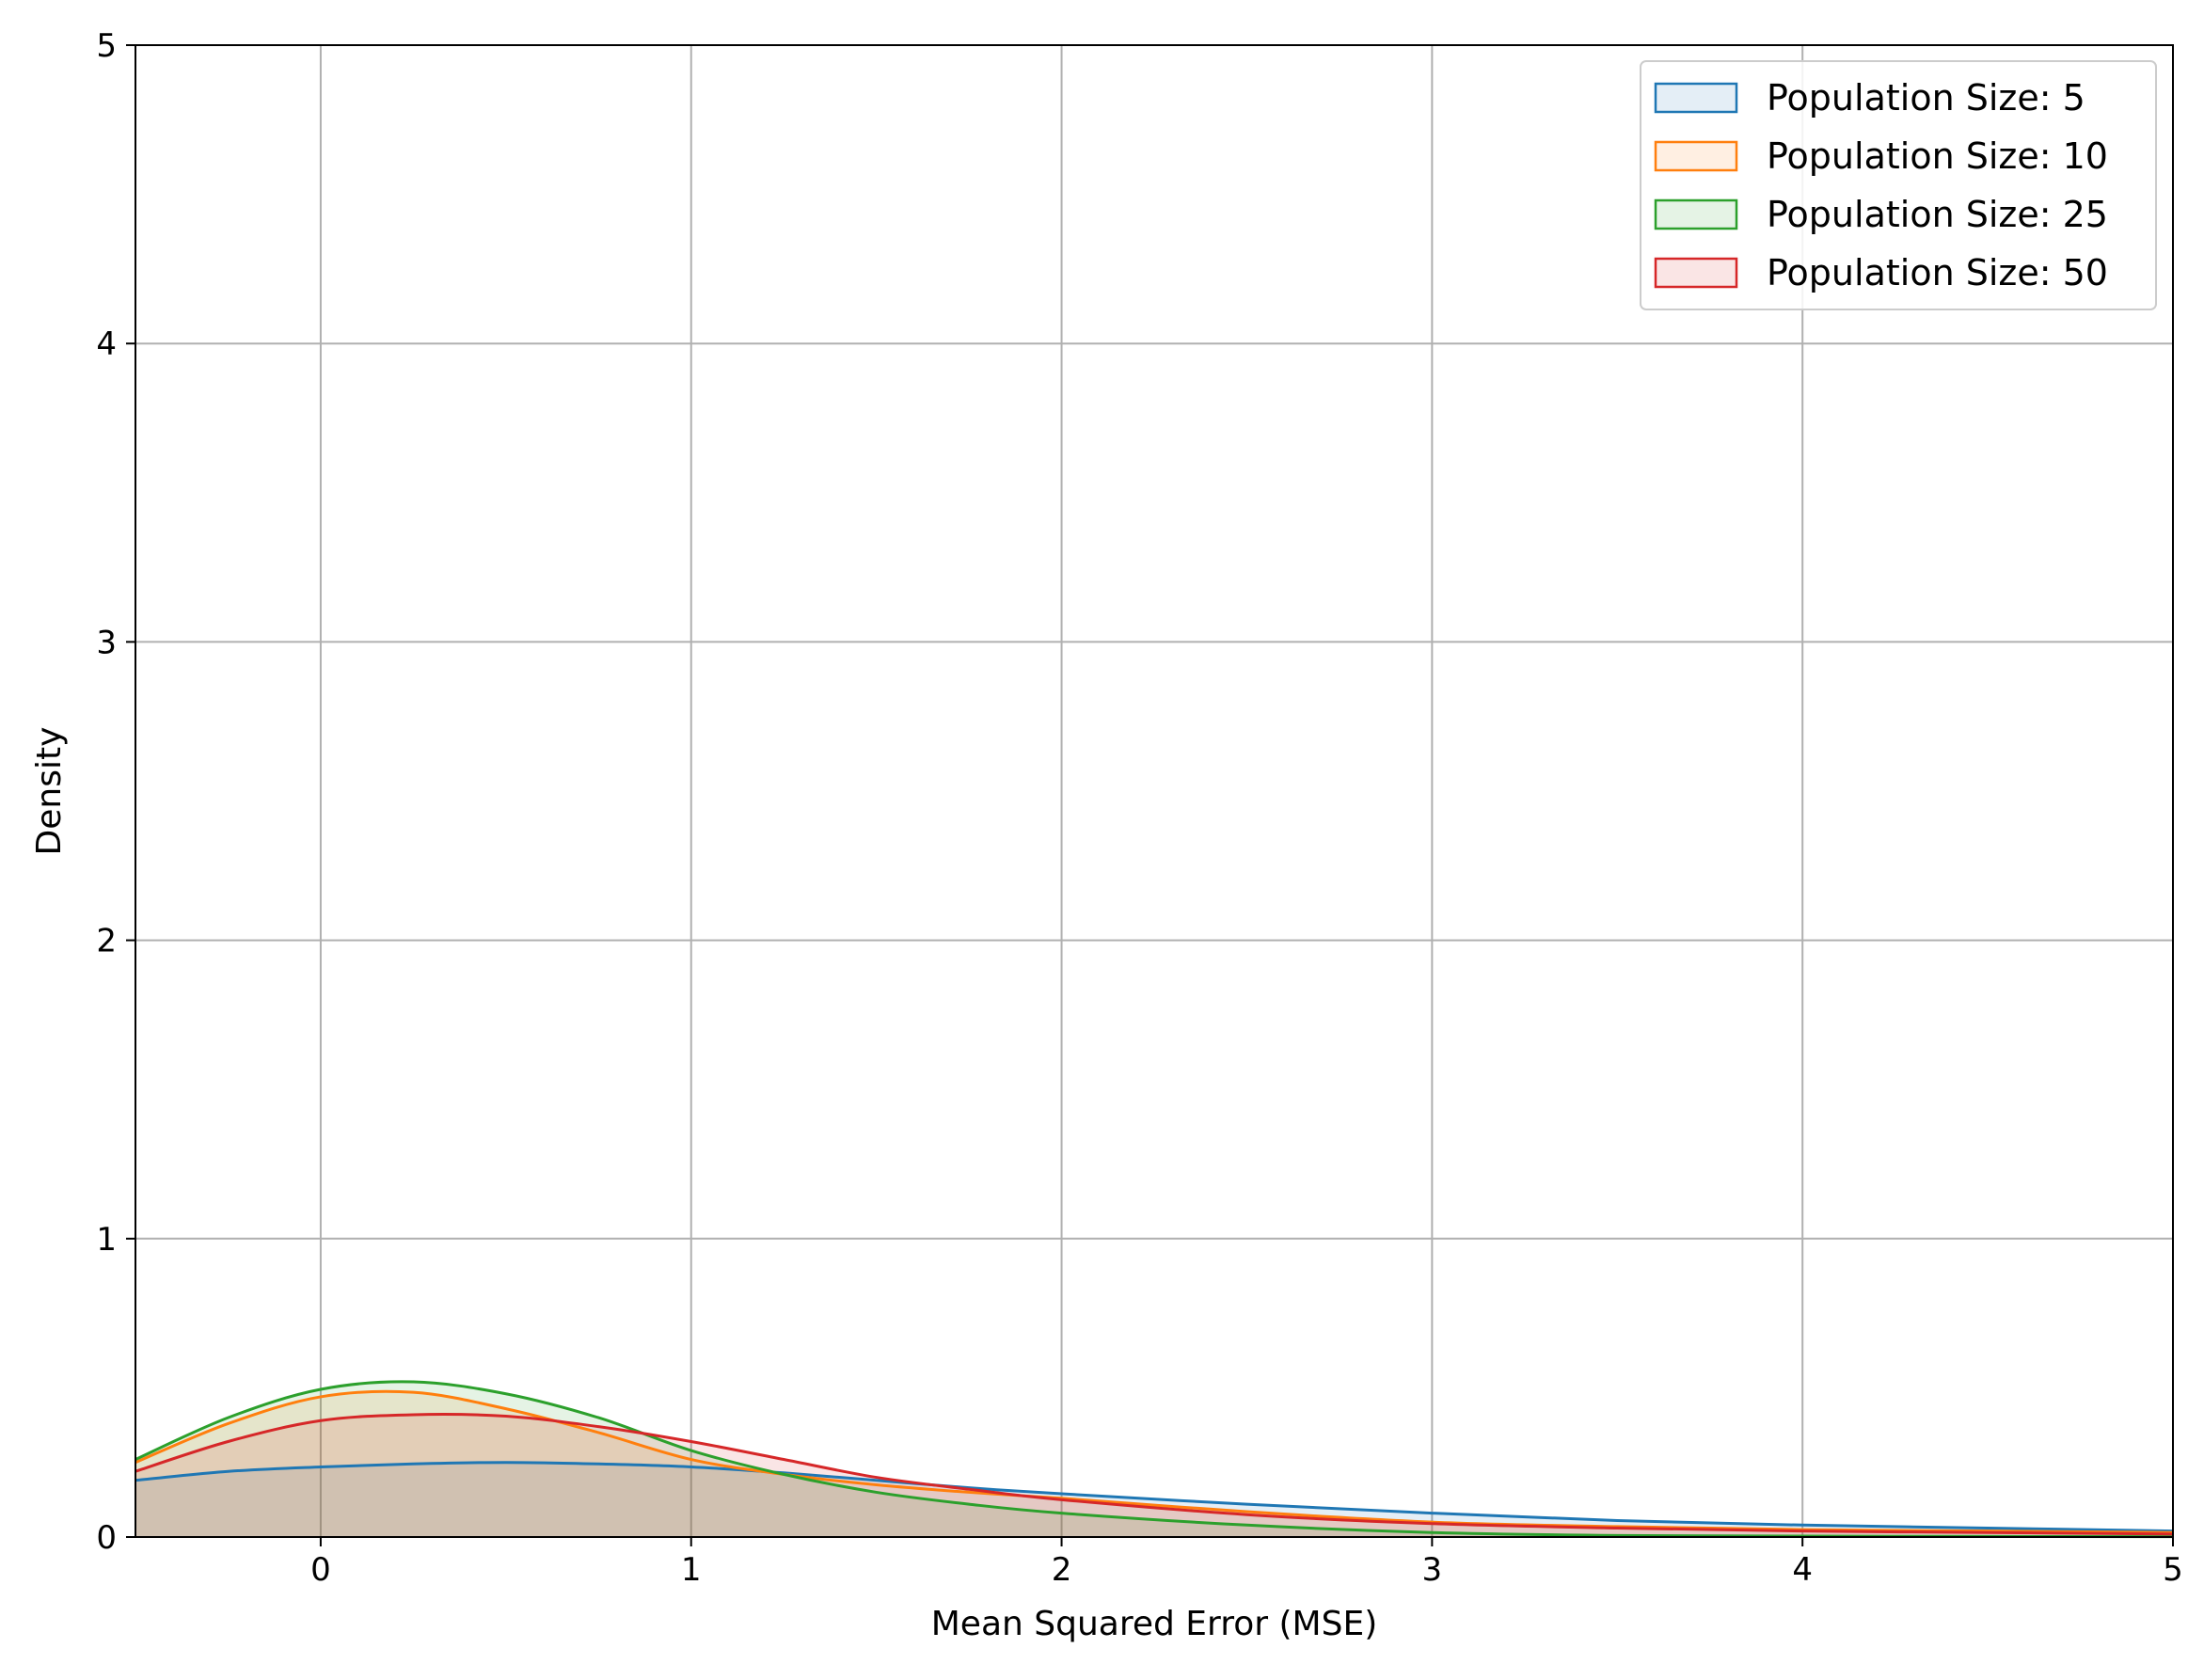 This screenshot has width=2204, height=1680. Describe the element at coordinates (1154, 1624) in the screenshot. I see `x-axis-label: Mean Squared Error (MSE)` at that location.